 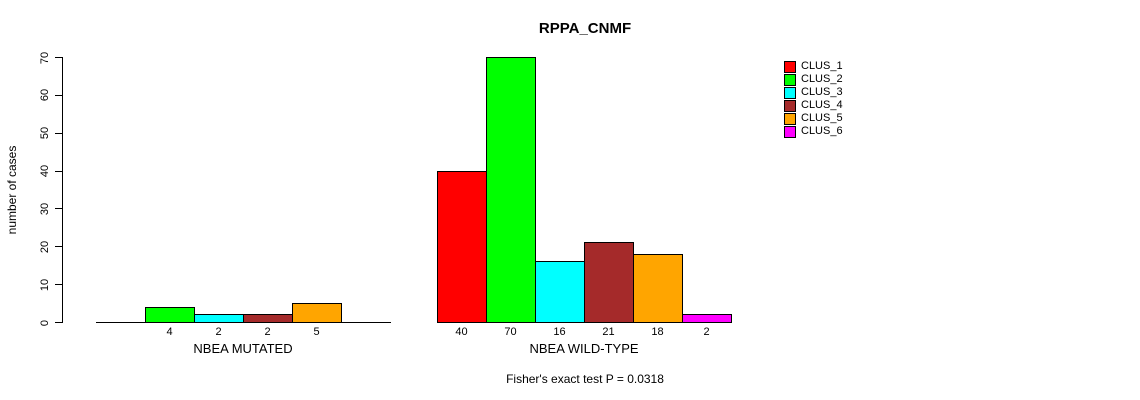 What do you see at coordinates (45, 246) in the screenshot?
I see `y-axis-tick-label: 20` at bounding box center [45, 246].